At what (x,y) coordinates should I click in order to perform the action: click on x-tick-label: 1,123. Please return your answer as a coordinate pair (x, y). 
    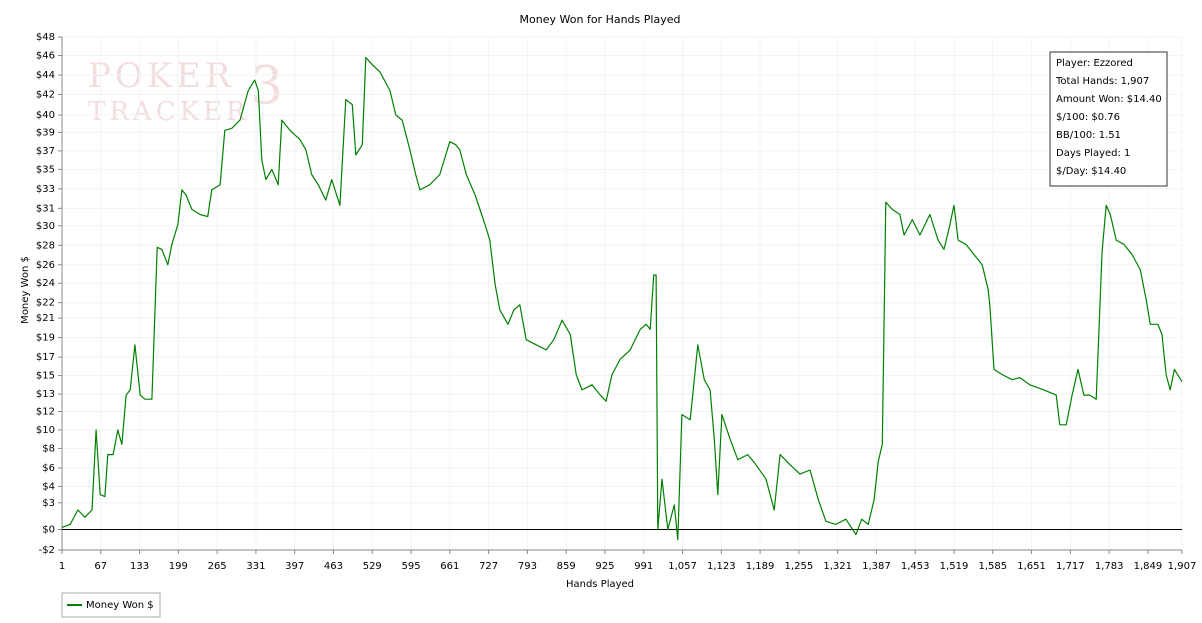
    Looking at the image, I should click on (721, 566).